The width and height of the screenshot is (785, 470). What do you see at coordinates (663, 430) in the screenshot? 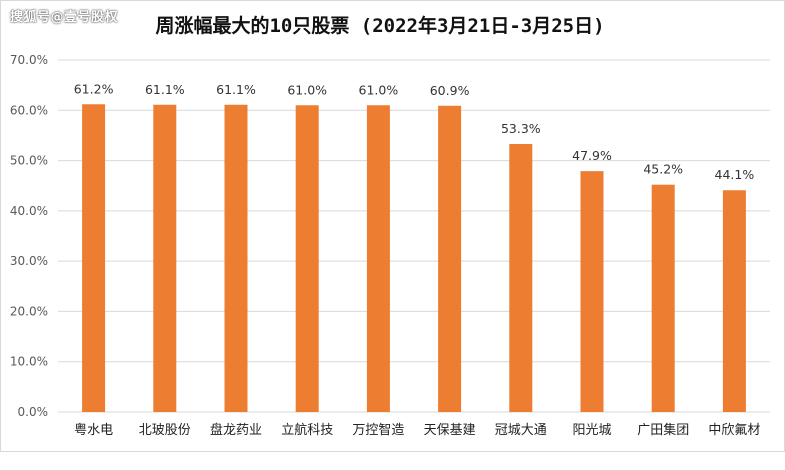
I see `x-category-label: 广田集团` at bounding box center [663, 430].